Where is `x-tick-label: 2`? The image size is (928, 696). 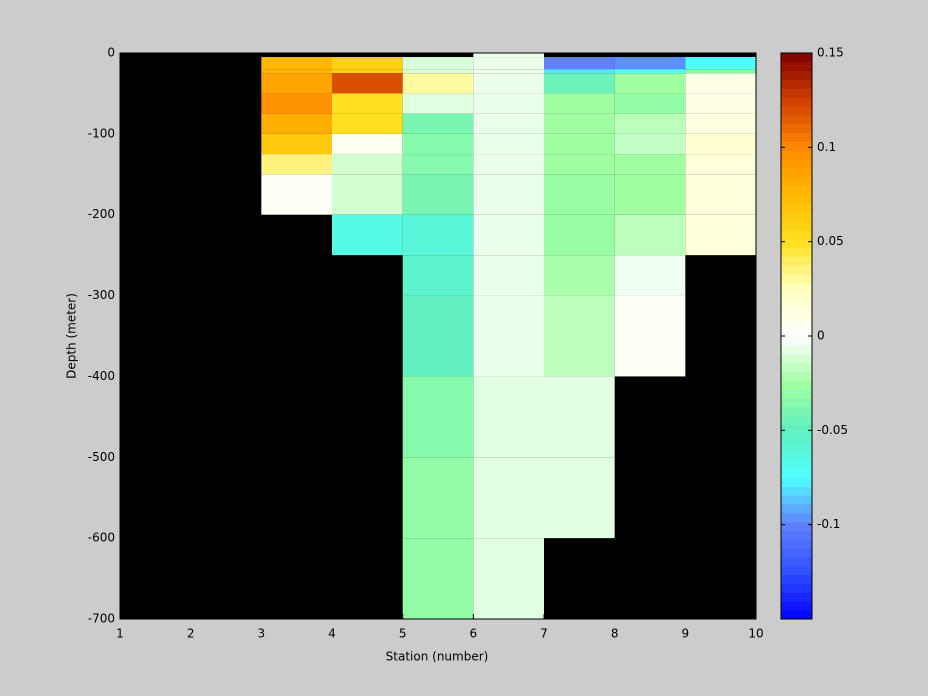
x-tick-label: 2 is located at coordinates (191, 634).